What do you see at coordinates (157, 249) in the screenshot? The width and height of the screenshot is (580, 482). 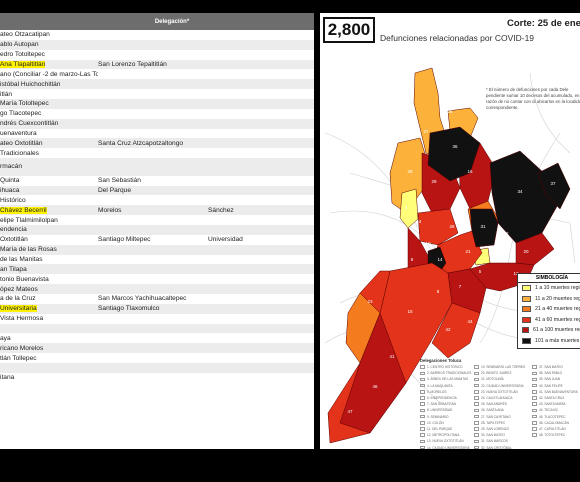 I see `table-row: María de las Rosas` at bounding box center [157, 249].